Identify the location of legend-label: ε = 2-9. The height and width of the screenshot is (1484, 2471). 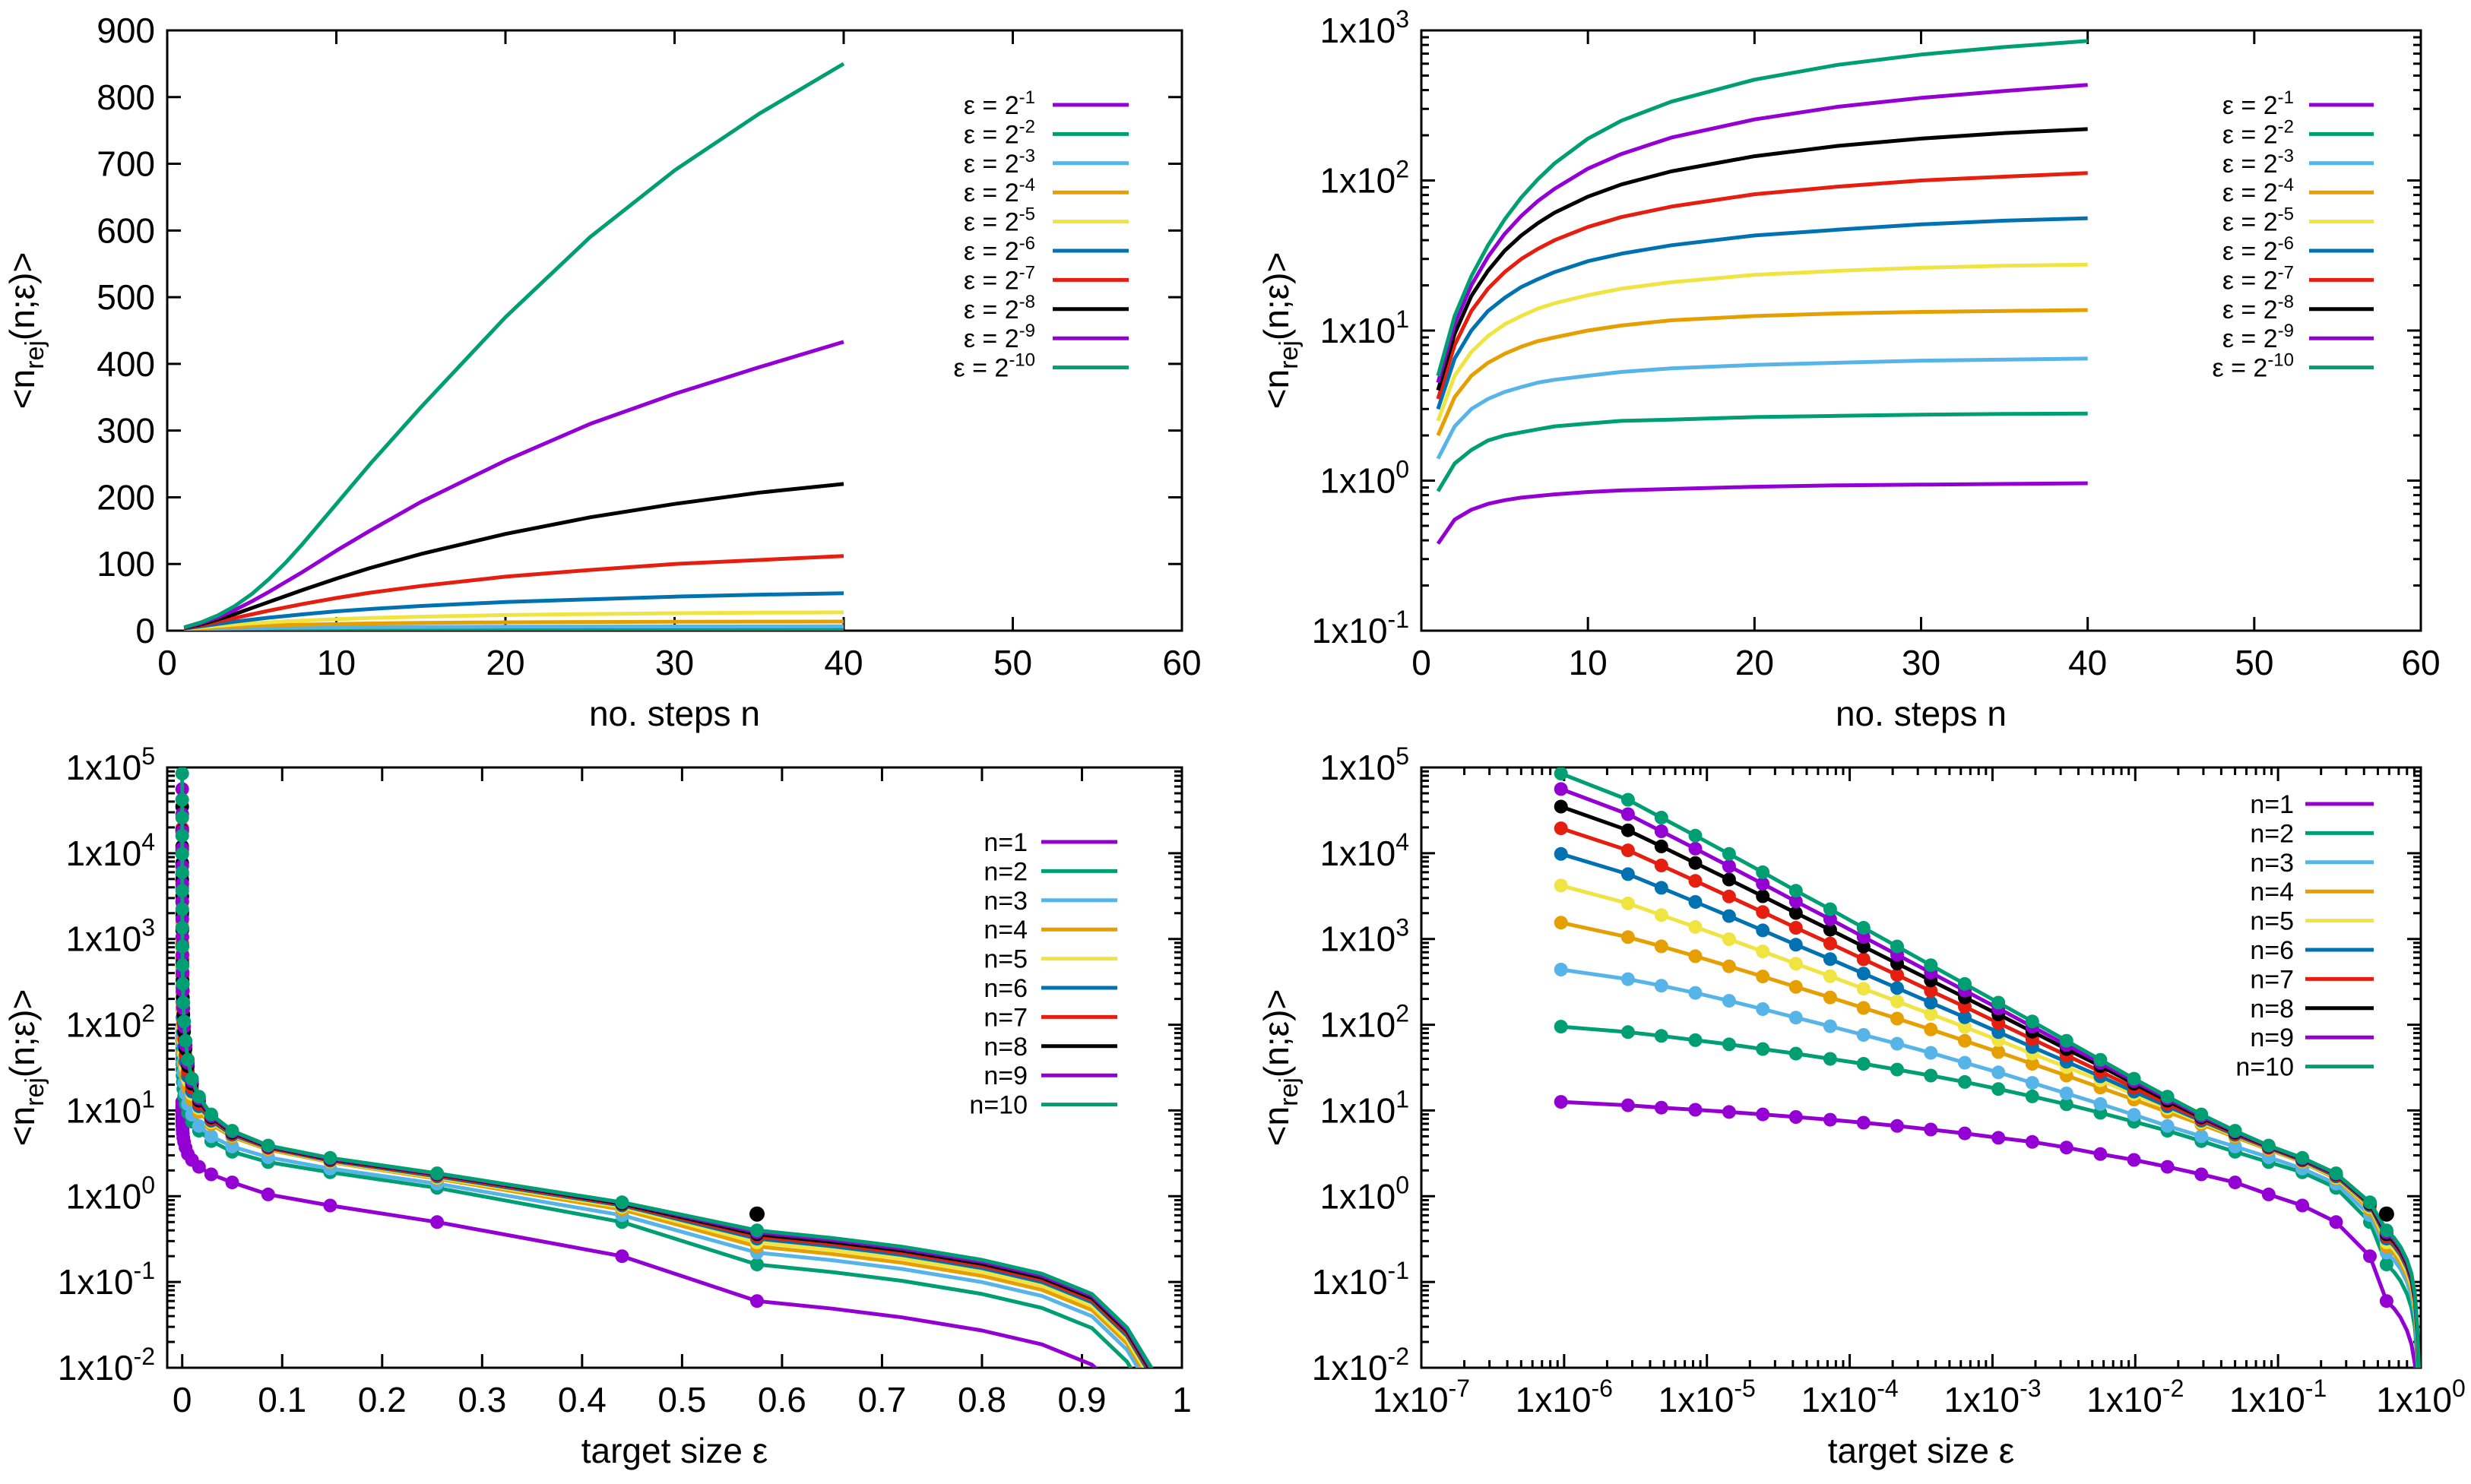
(2258, 337).